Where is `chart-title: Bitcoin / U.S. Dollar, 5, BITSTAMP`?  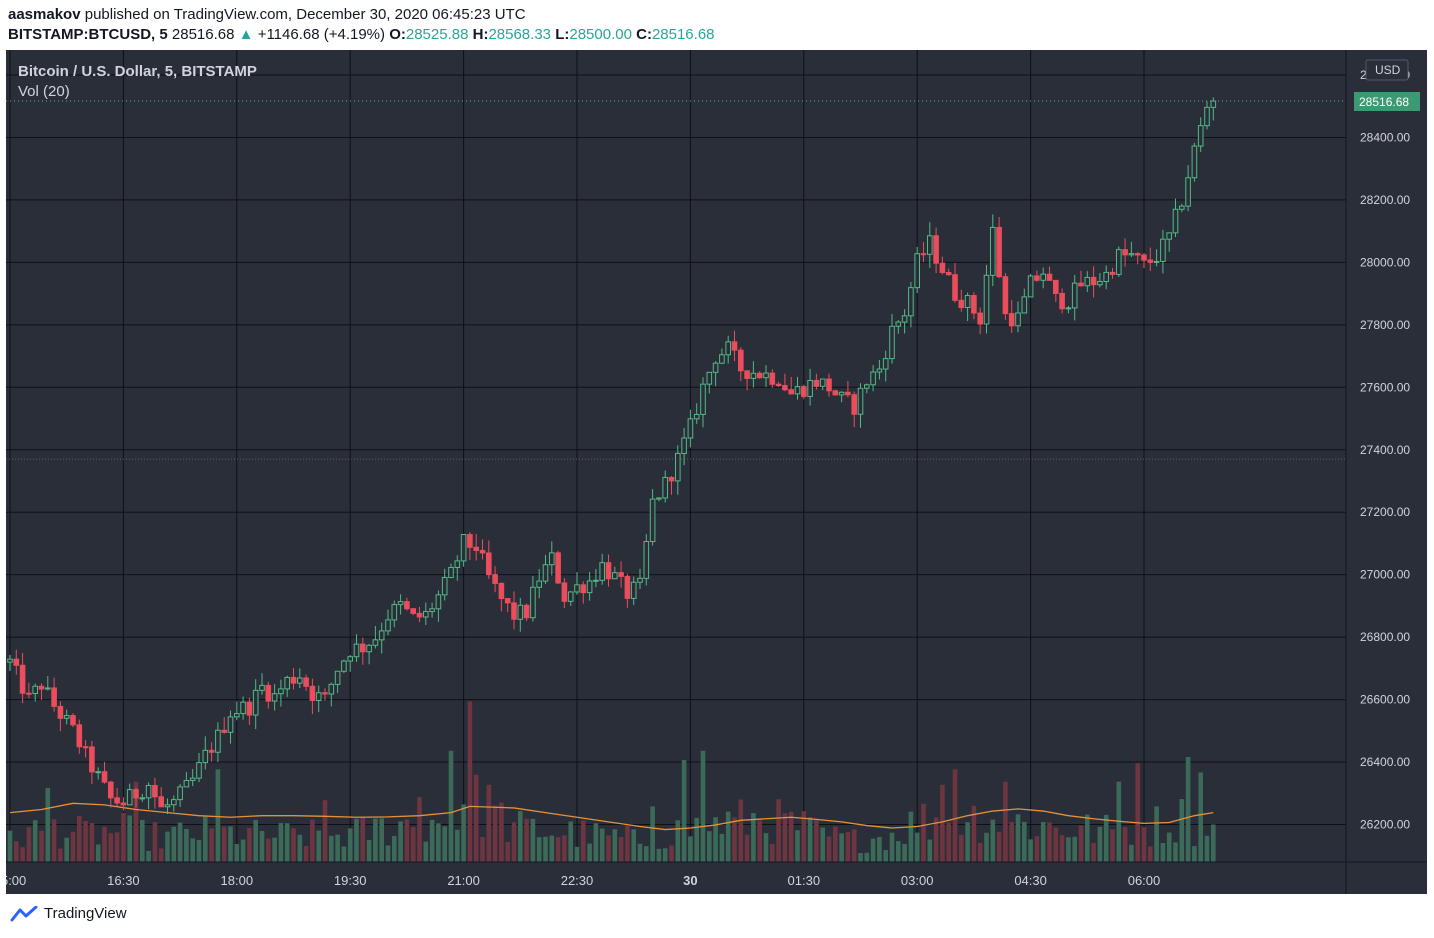 chart-title: Bitcoin / U.S. Dollar, 5, BITSTAMP is located at coordinates (137, 71).